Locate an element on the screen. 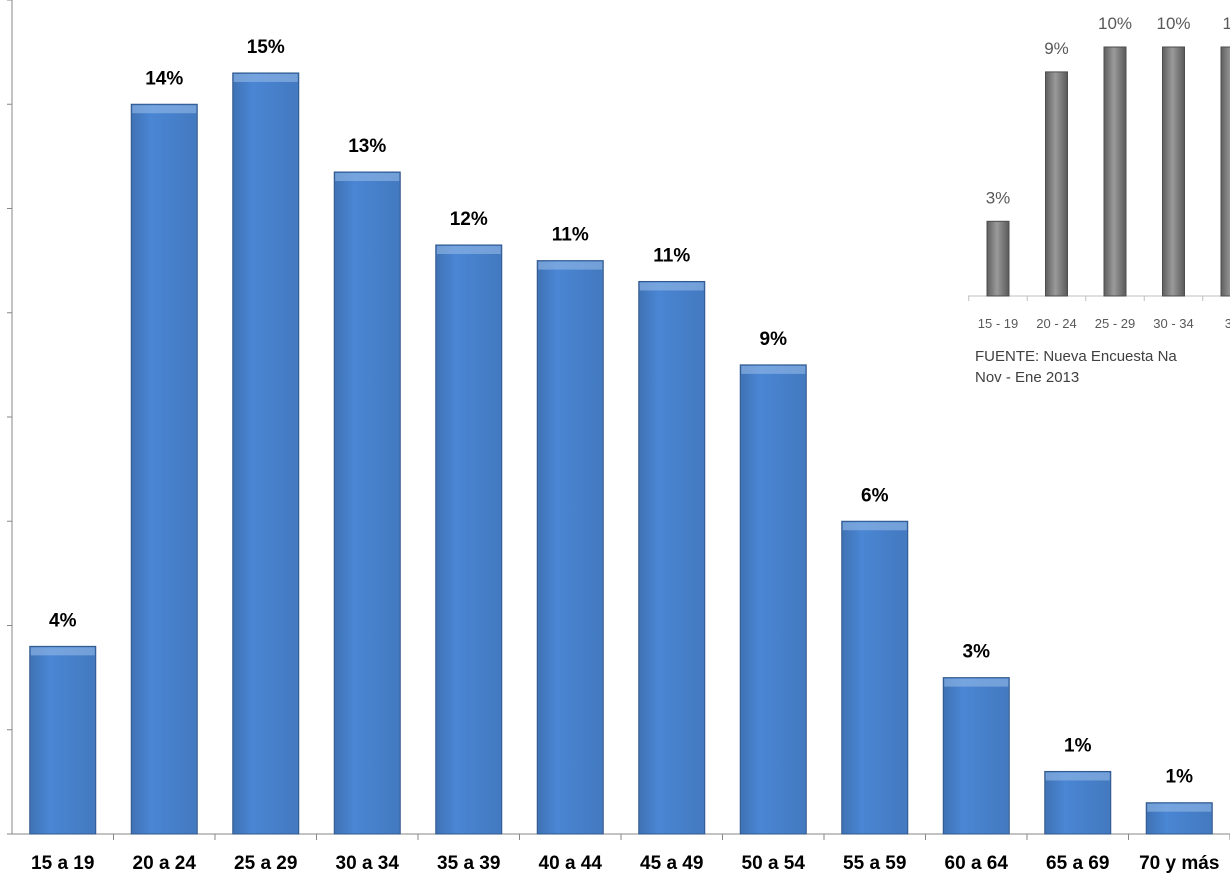  data-label: 12% is located at coordinates (469, 219).